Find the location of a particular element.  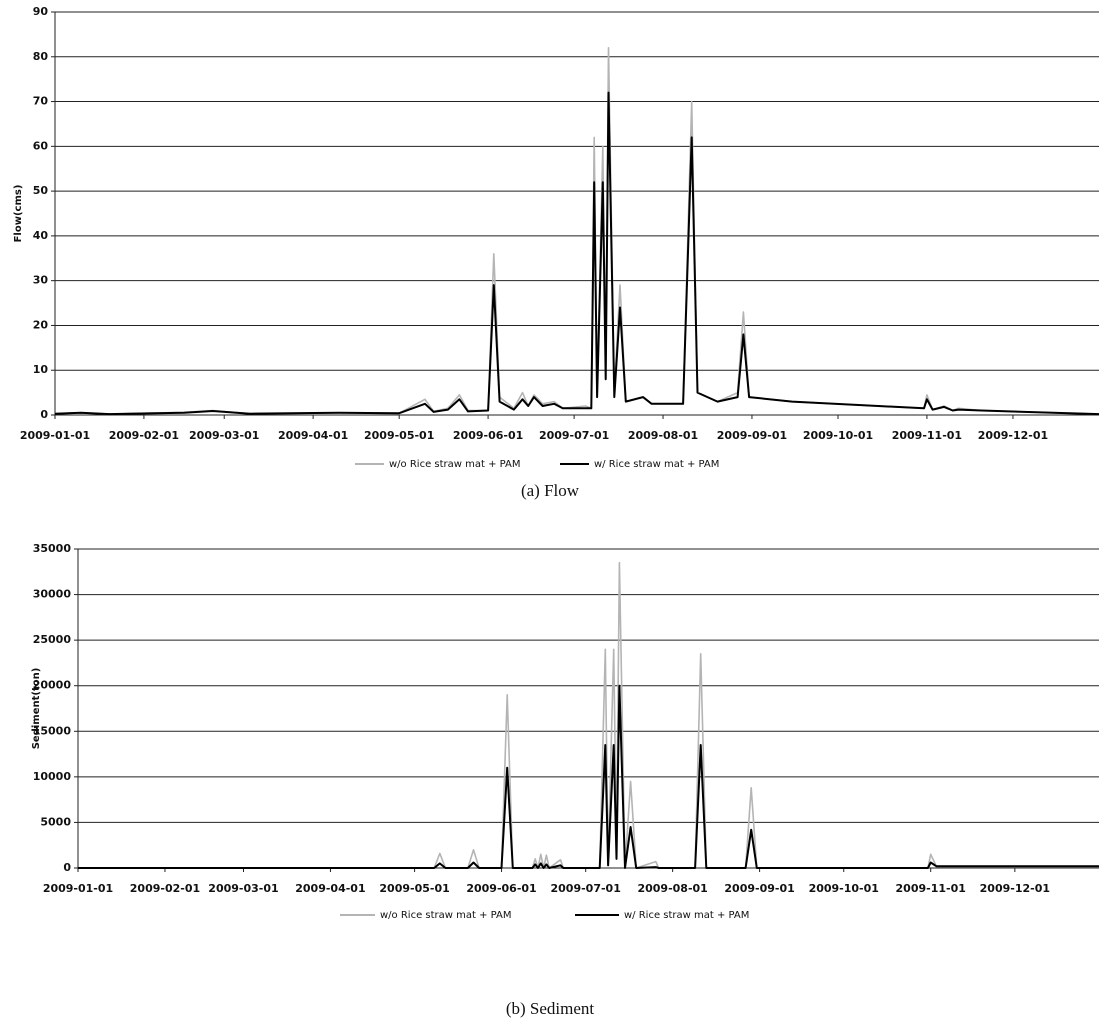

y-tick-label: 30000 is located at coordinates (52, 594).